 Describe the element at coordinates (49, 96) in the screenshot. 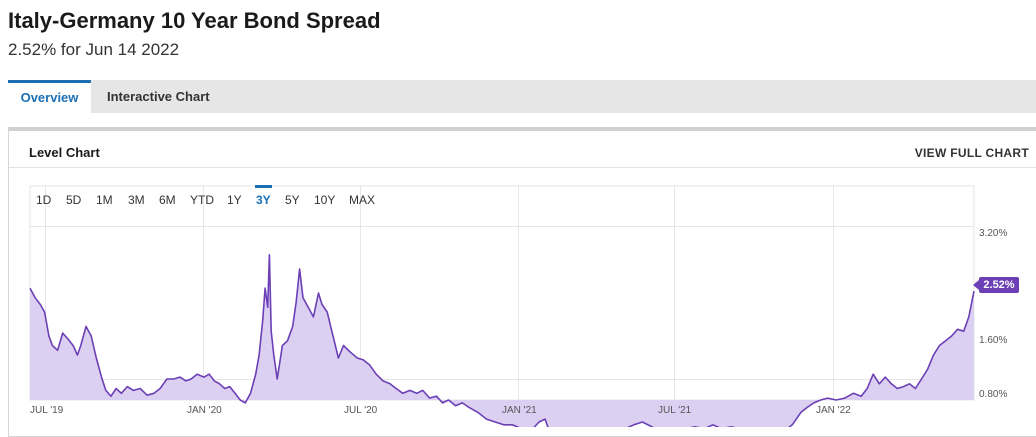

I see `tab-overview: Overview` at that location.